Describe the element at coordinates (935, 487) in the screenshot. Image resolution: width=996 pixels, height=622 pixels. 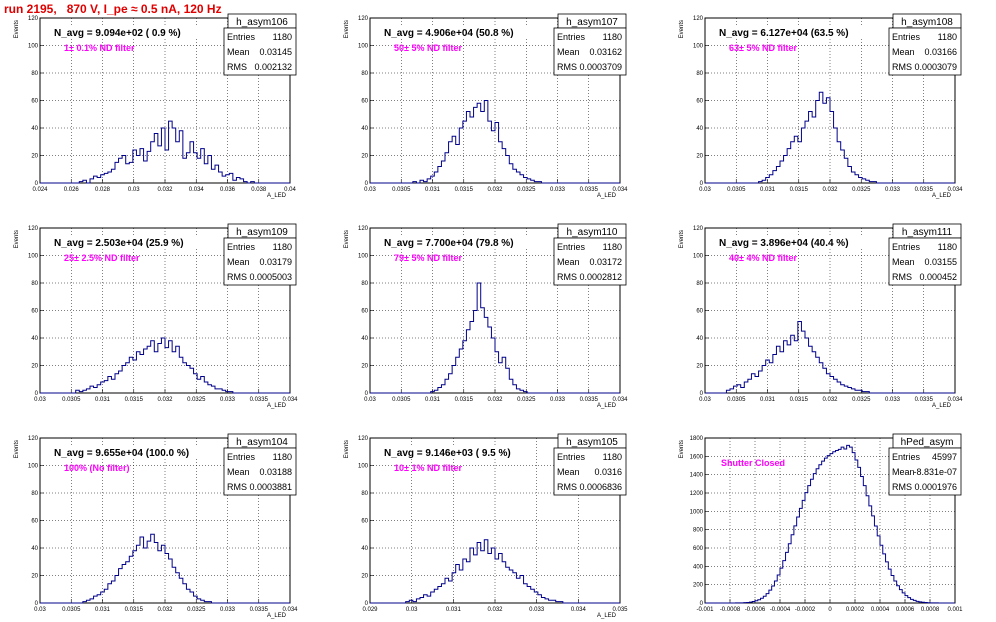
I see `stats-value-rms: 0.0001976` at that location.